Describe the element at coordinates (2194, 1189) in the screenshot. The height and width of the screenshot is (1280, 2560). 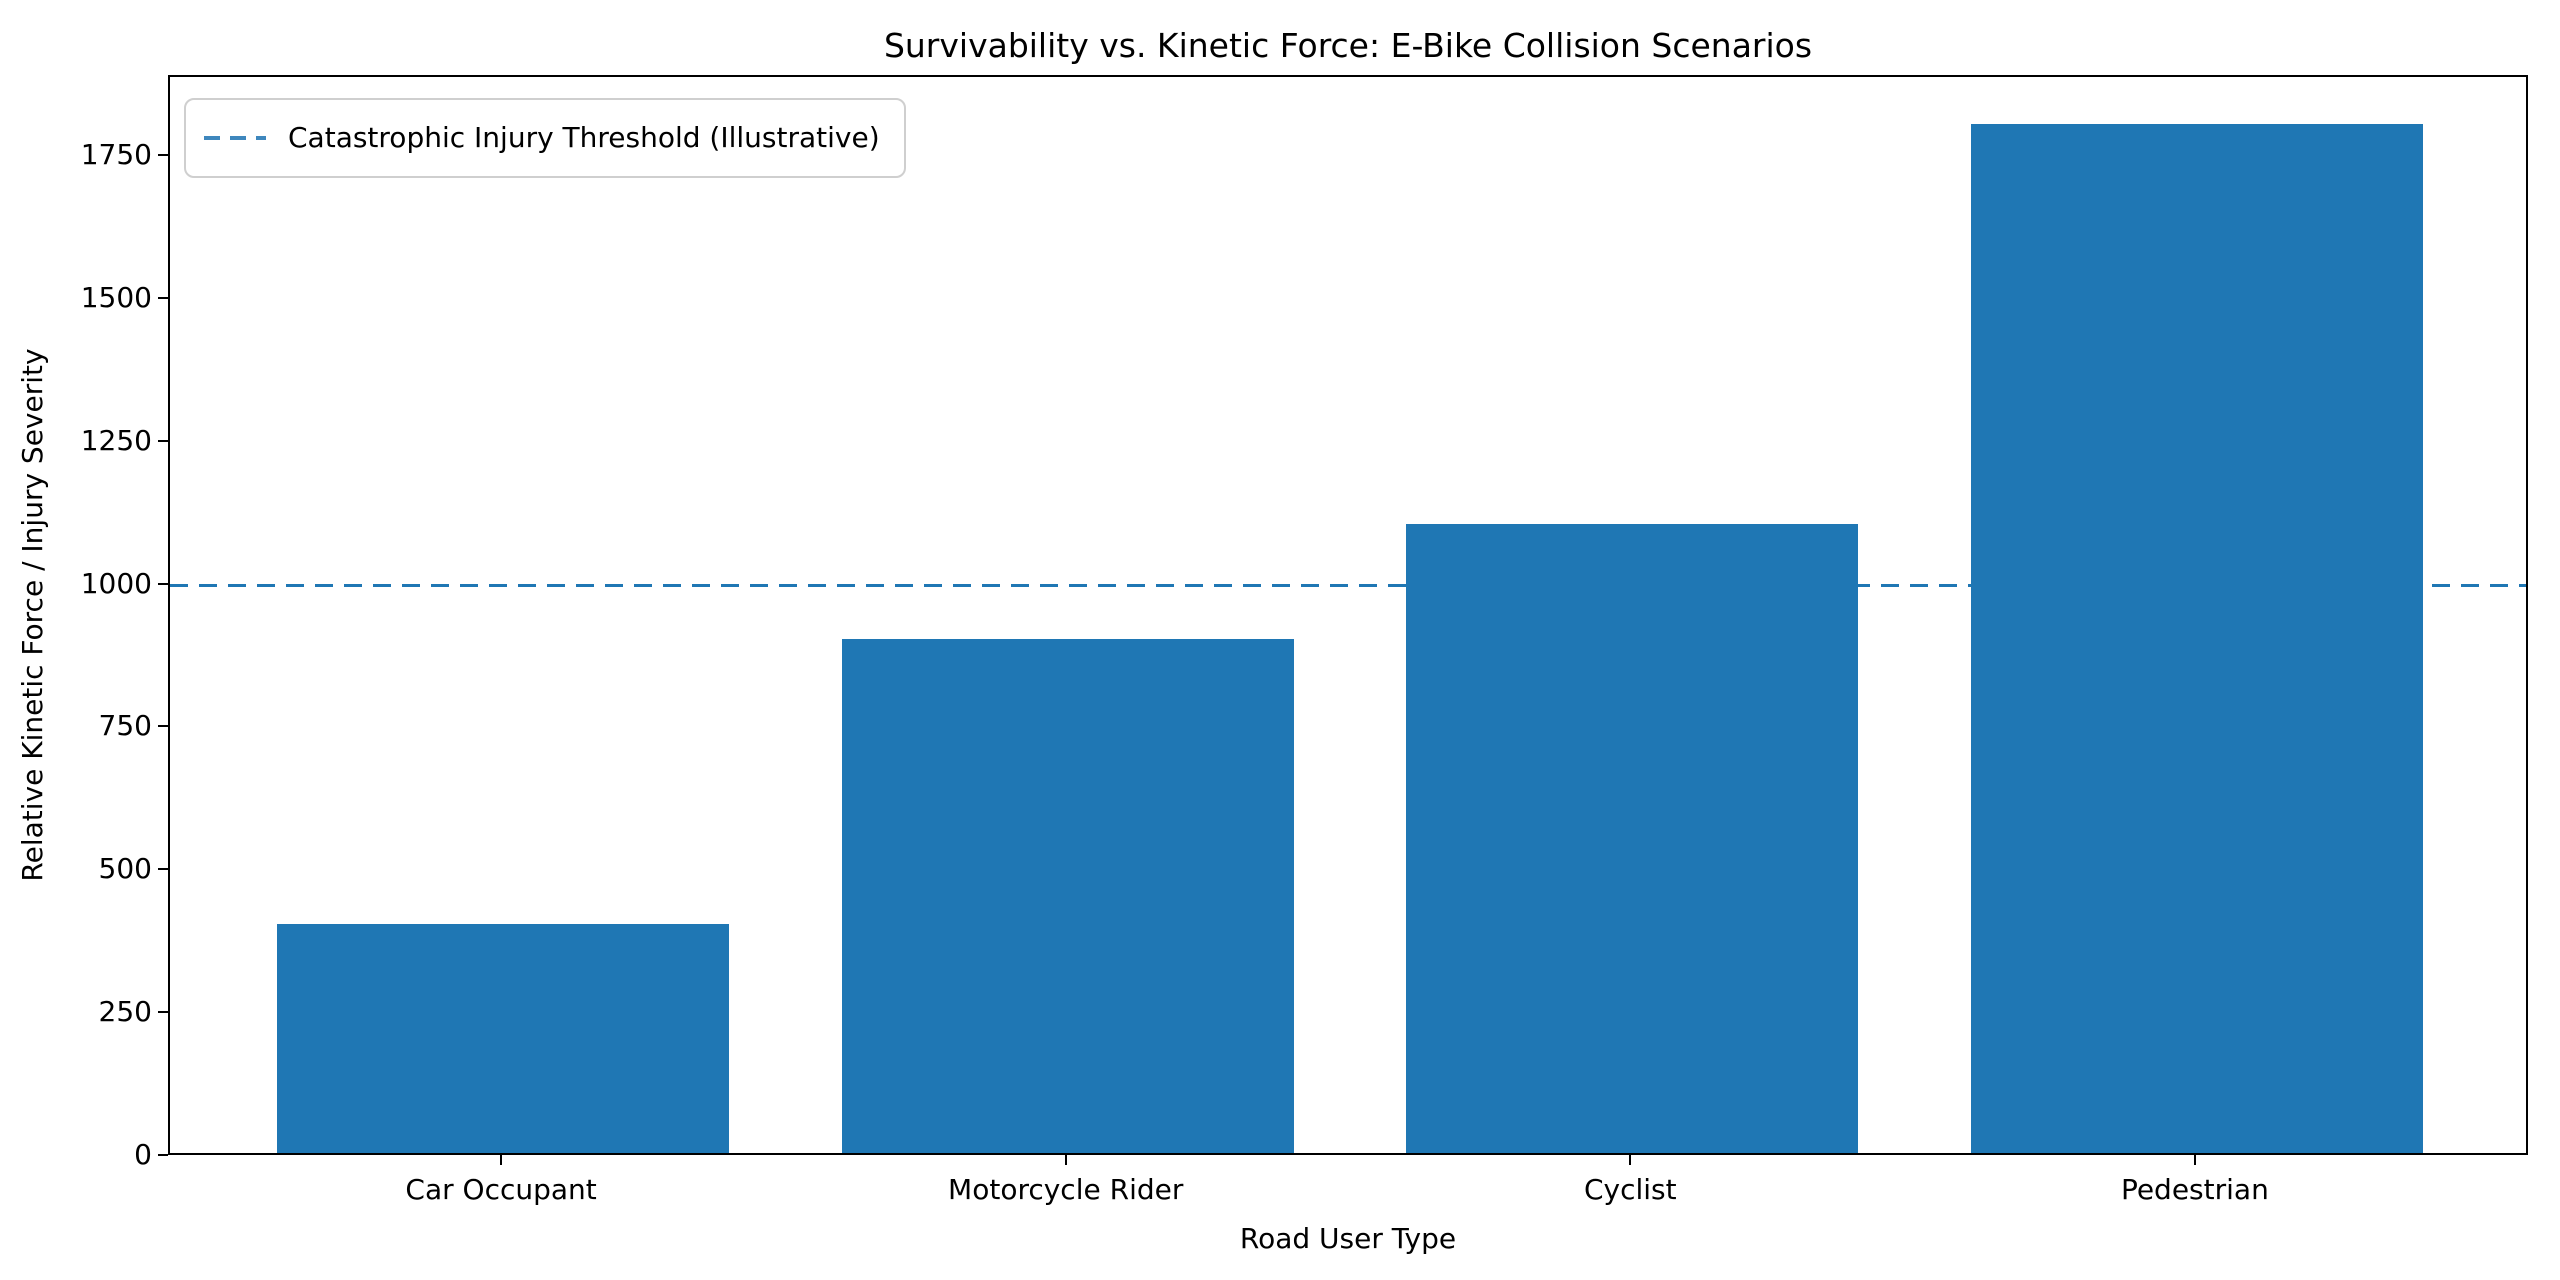
I see `x-tick-label: Pedestrian` at that location.